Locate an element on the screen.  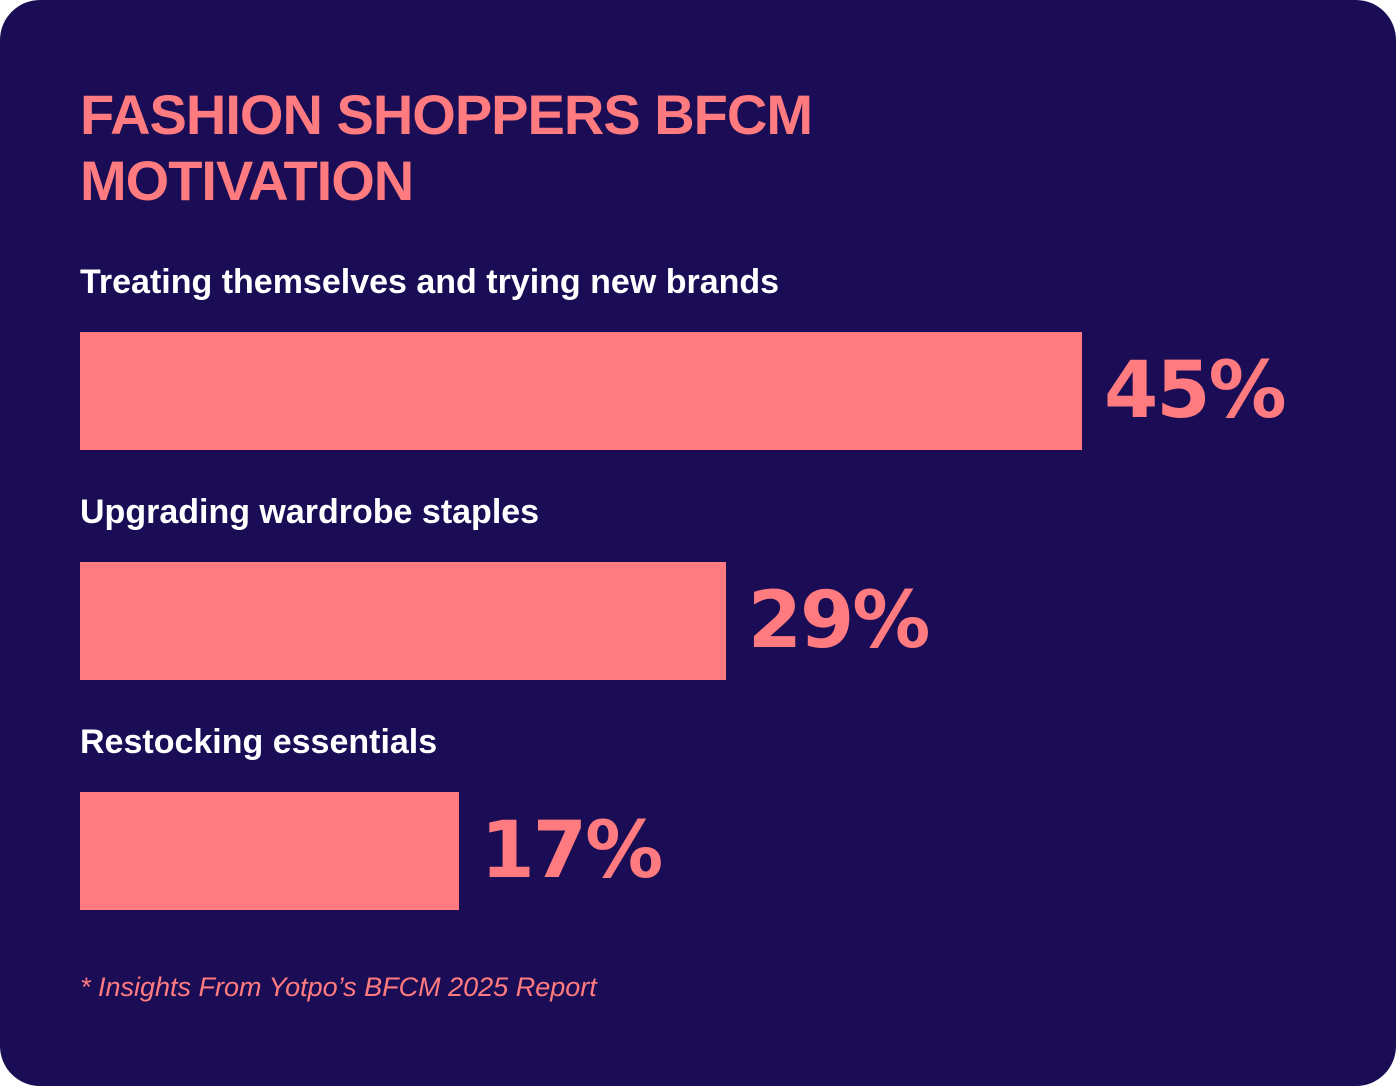
value-label: 17% is located at coordinates (572, 851).